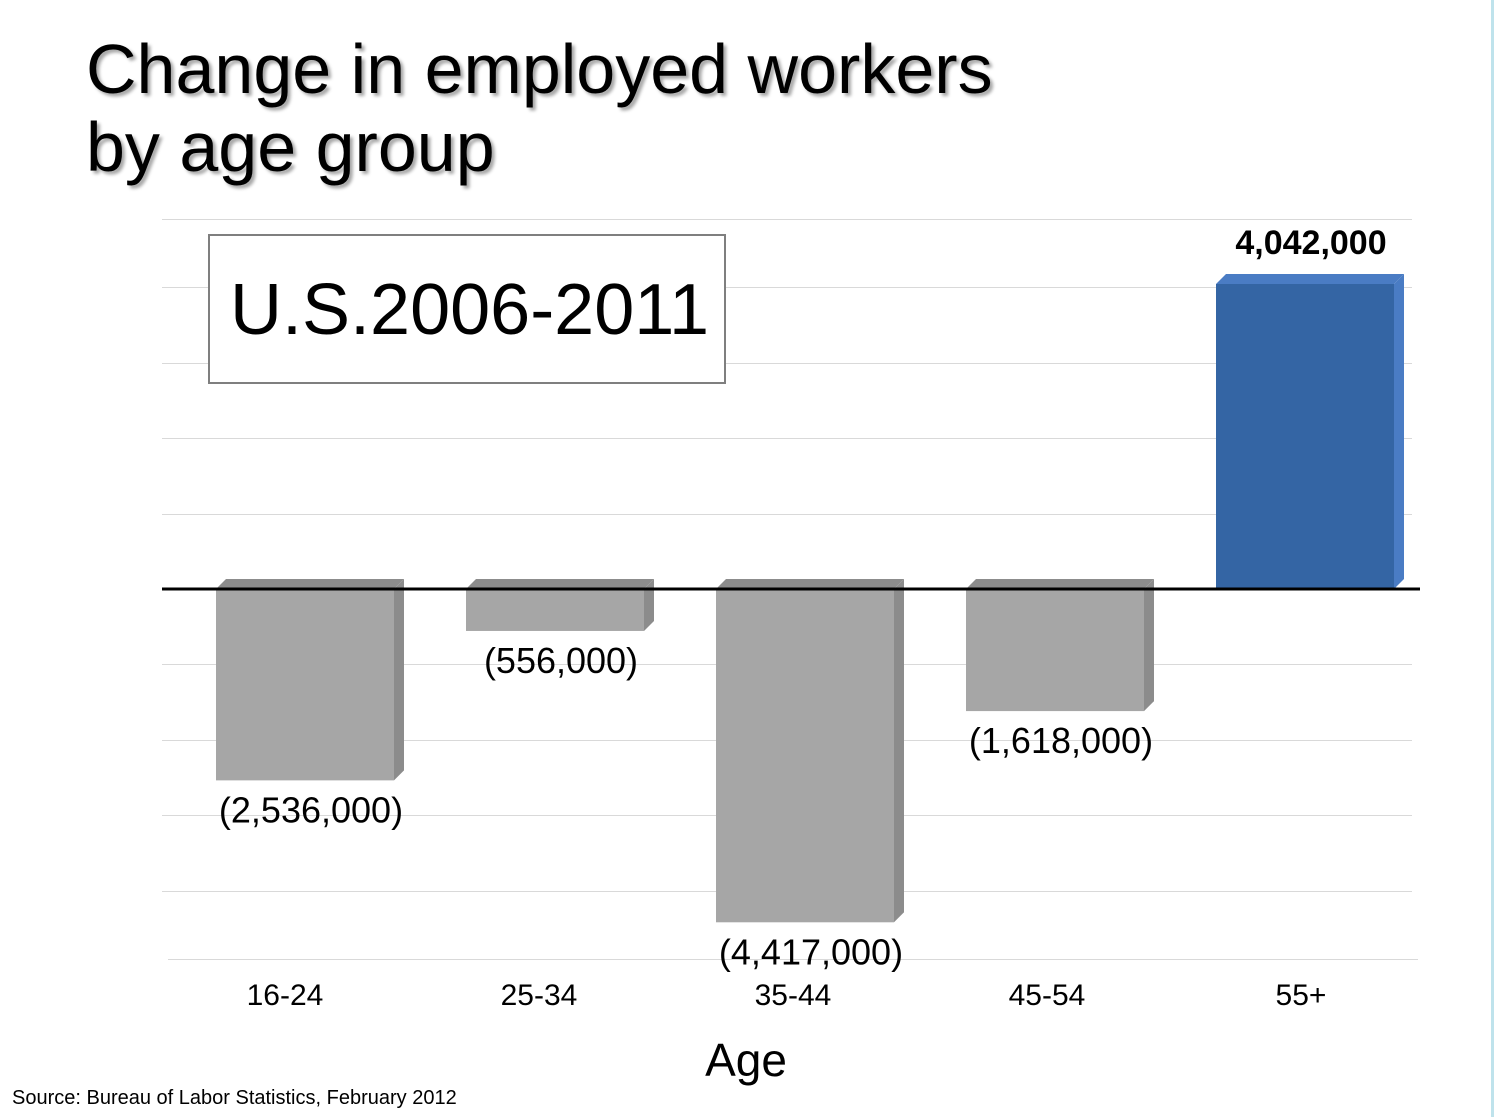 This screenshot has width=1494, height=1117. What do you see at coordinates (311, 809) in the screenshot?
I see `data-label-16-24: (2,536,000)` at bounding box center [311, 809].